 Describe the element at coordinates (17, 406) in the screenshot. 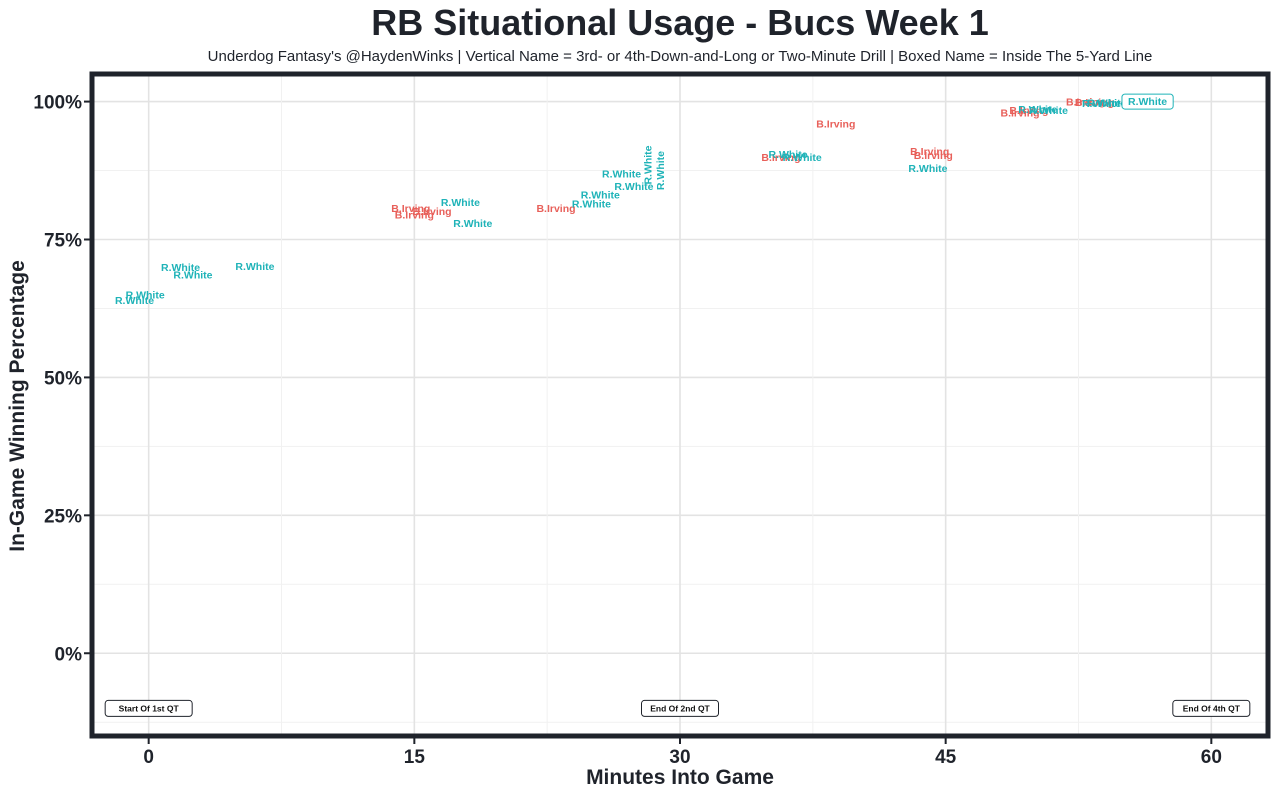

I see `y-axis-title: In-Game Winning Percentage` at that location.